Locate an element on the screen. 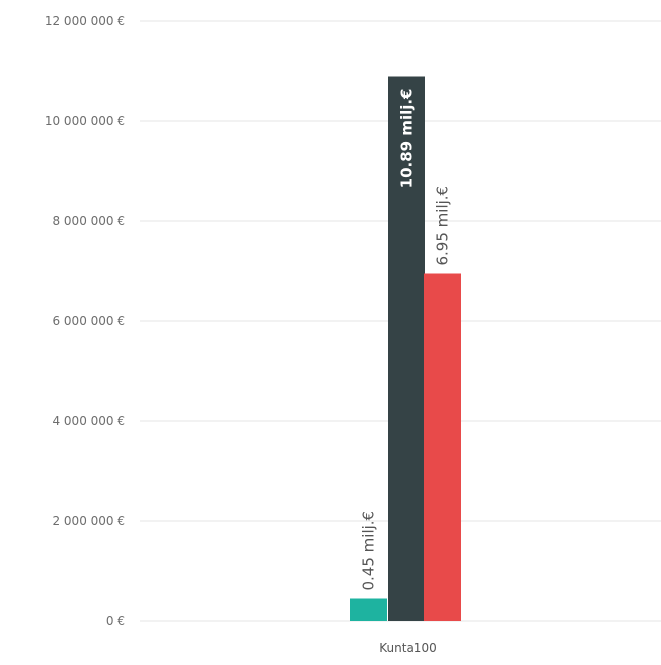 This screenshot has height=665, width=661. x-category-label: Kunta100 is located at coordinates (407, 648).